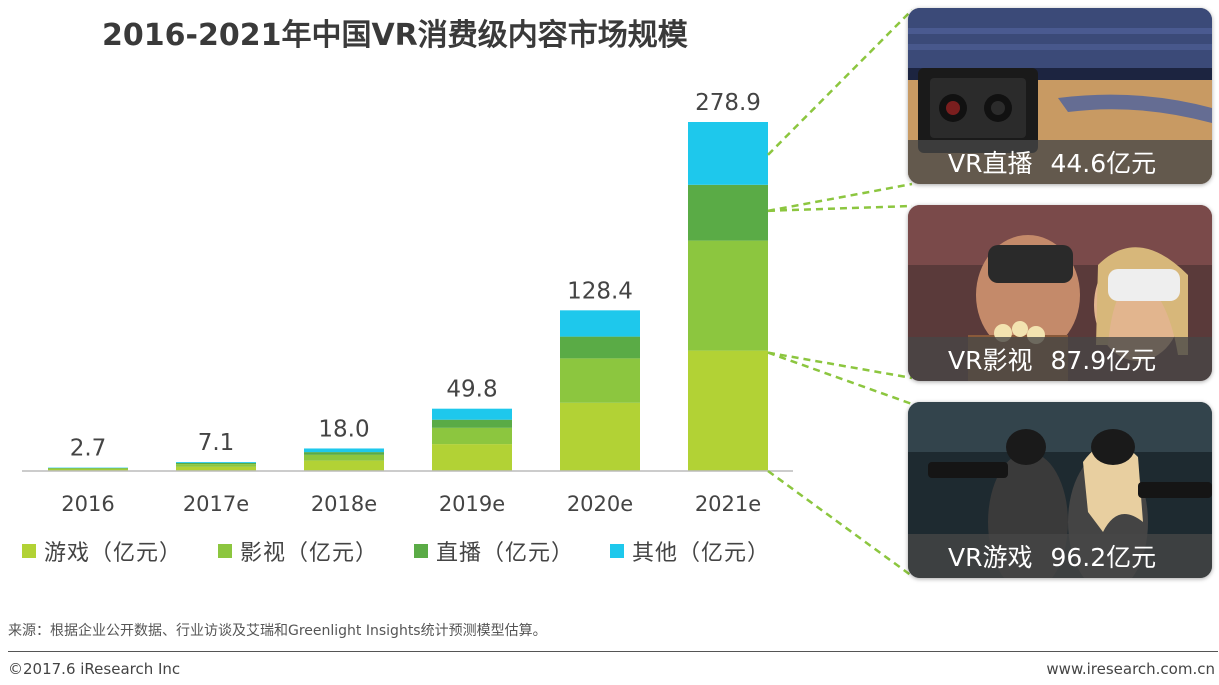 The height and width of the screenshot is (685, 1219). Describe the element at coordinates (728, 103) in the screenshot. I see `total-label-2021e: 278.9` at that location.